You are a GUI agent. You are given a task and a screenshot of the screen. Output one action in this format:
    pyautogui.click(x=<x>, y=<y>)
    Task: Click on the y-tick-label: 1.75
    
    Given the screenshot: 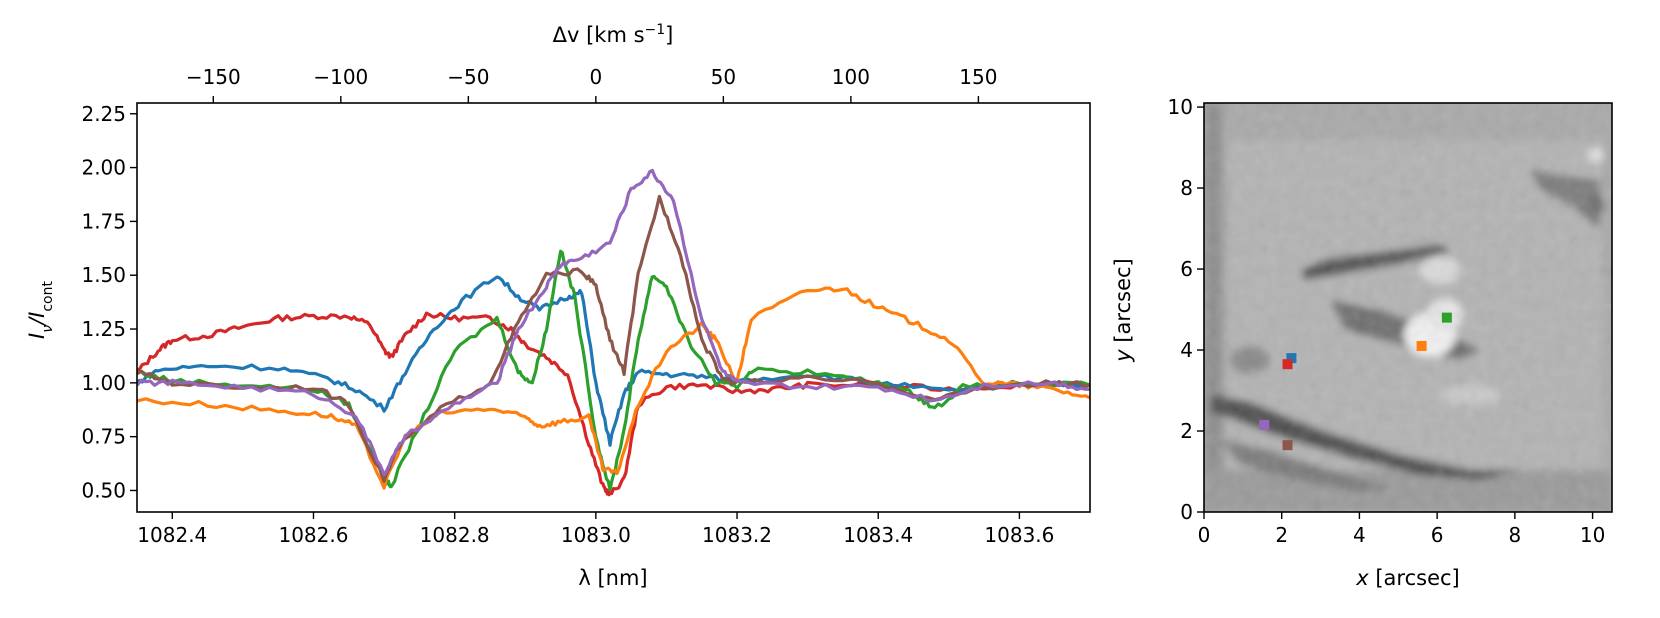 What is the action you would take?
    pyautogui.click(x=103, y=221)
    